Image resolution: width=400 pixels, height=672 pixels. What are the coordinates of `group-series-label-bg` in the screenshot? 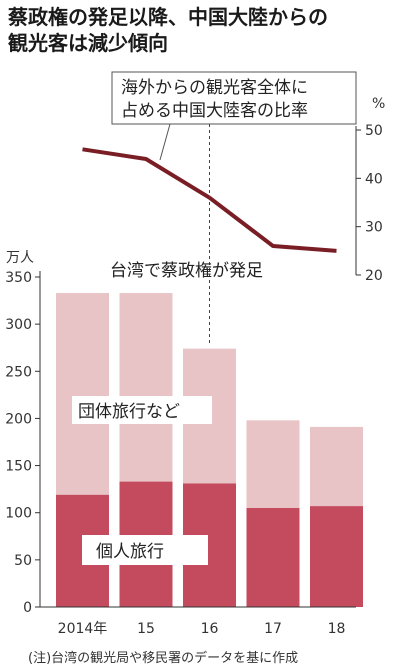 It's located at (142, 410).